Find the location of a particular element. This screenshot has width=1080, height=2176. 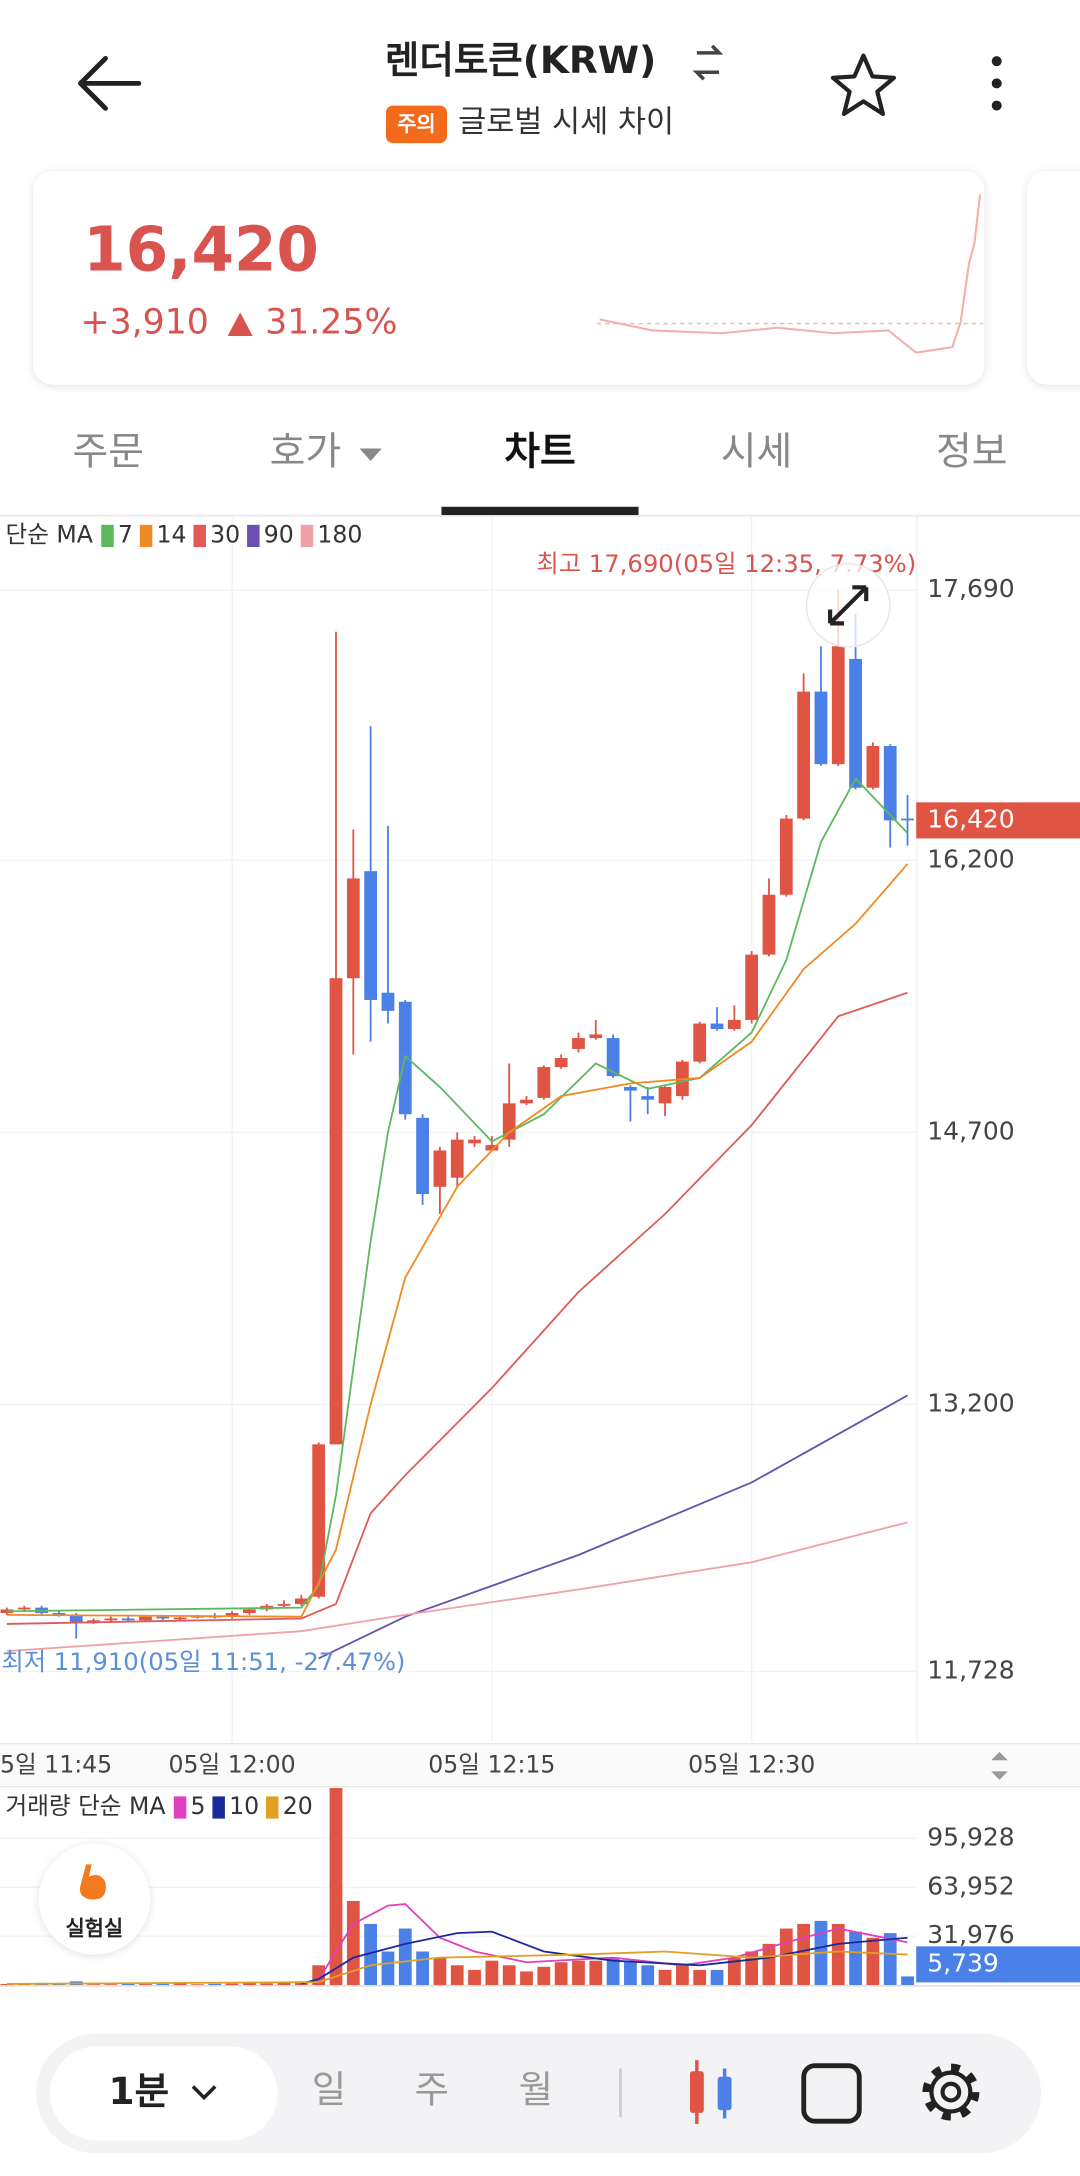

bottom-bar is located at coordinates (539, 2093).